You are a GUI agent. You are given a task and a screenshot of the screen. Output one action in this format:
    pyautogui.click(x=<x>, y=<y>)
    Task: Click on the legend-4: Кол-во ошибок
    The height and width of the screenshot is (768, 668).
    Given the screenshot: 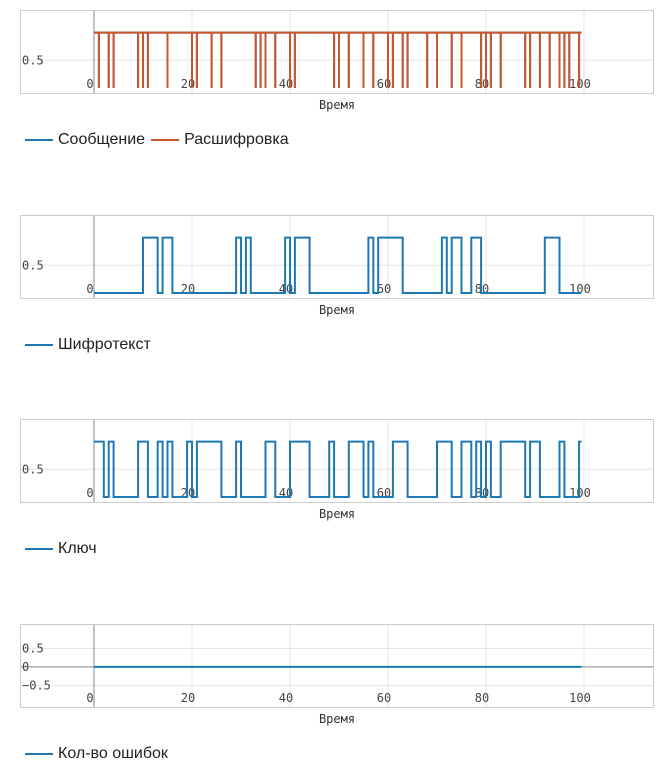 What is the action you would take?
    pyautogui.click(x=99, y=754)
    